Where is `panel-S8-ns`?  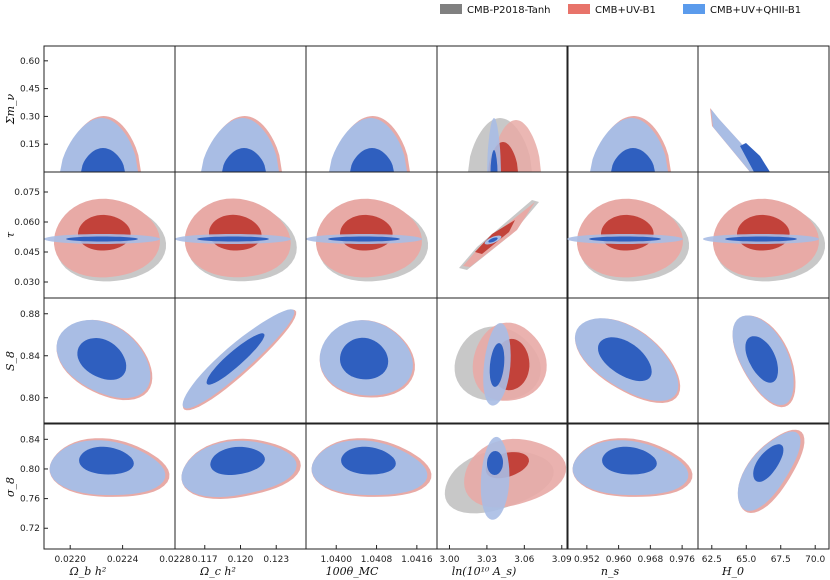 panel-S8-ns is located at coordinates (632, 361).